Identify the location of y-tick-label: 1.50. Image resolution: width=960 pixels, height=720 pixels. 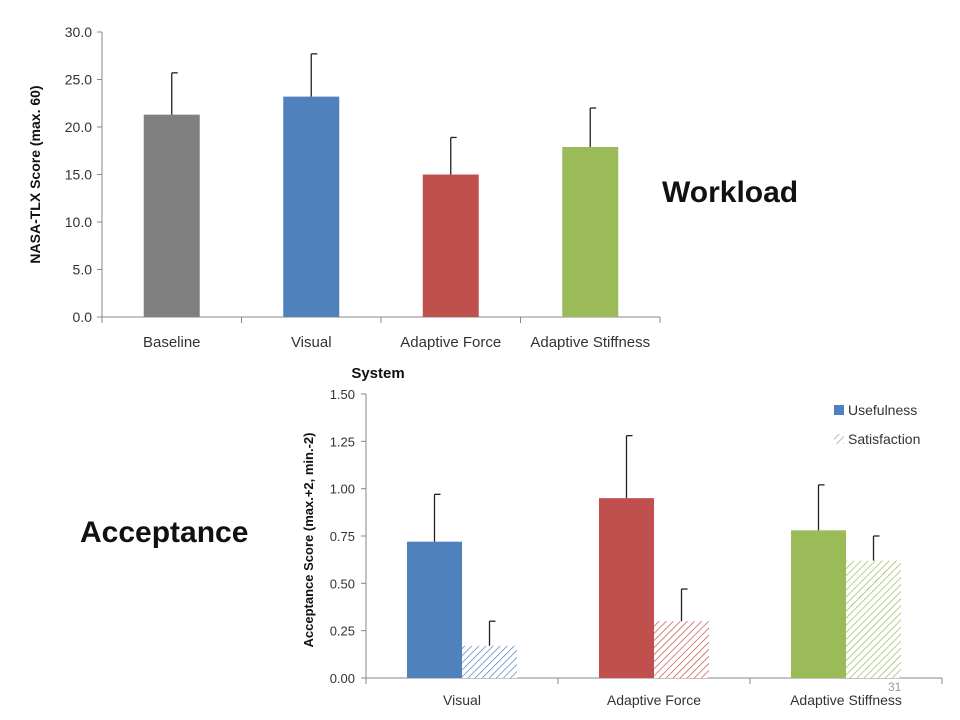
(342, 394).